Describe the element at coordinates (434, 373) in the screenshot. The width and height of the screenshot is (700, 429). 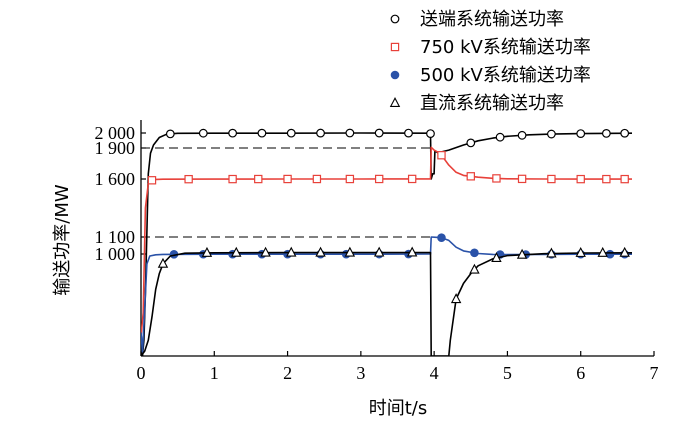
I see `x-tick-label: 4` at that location.